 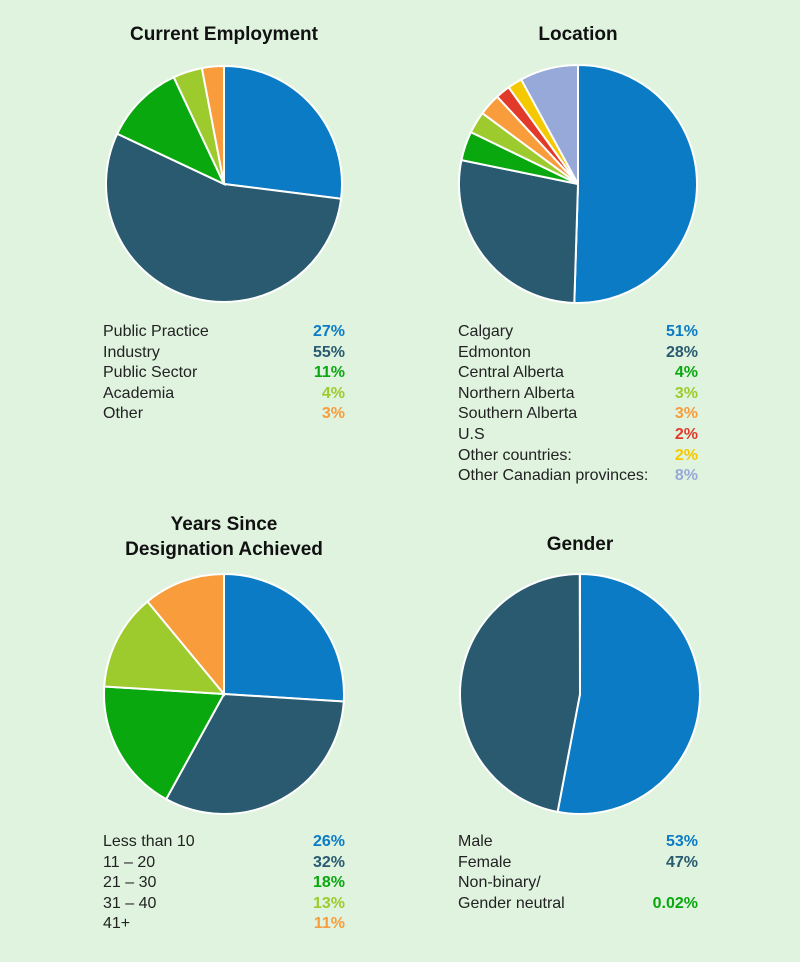 What do you see at coordinates (485, 862) in the screenshot?
I see `legend-label: Female` at bounding box center [485, 862].